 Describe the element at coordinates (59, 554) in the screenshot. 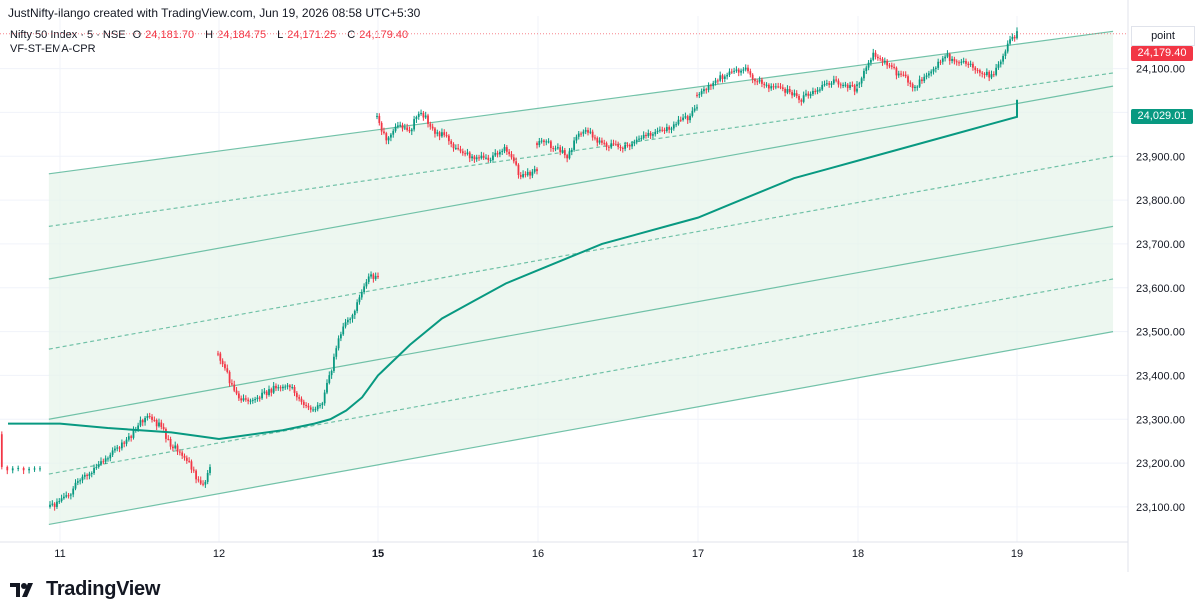

I see `x-tick-label: 11` at that location.